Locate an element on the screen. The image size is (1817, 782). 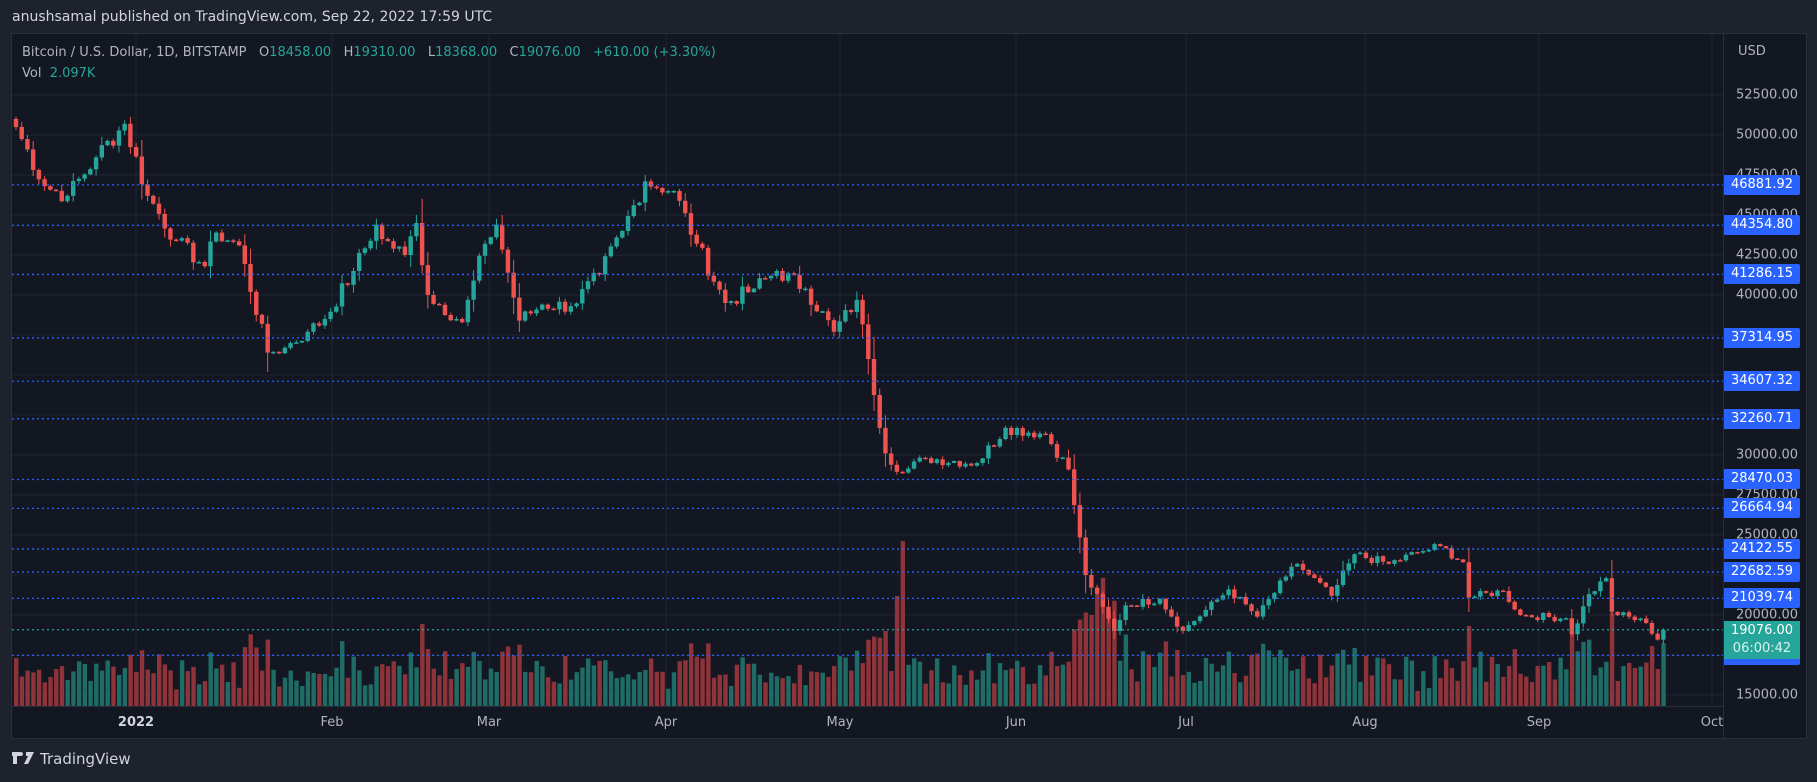
time-tick-label: Feb is located at coordinates (332, 722).